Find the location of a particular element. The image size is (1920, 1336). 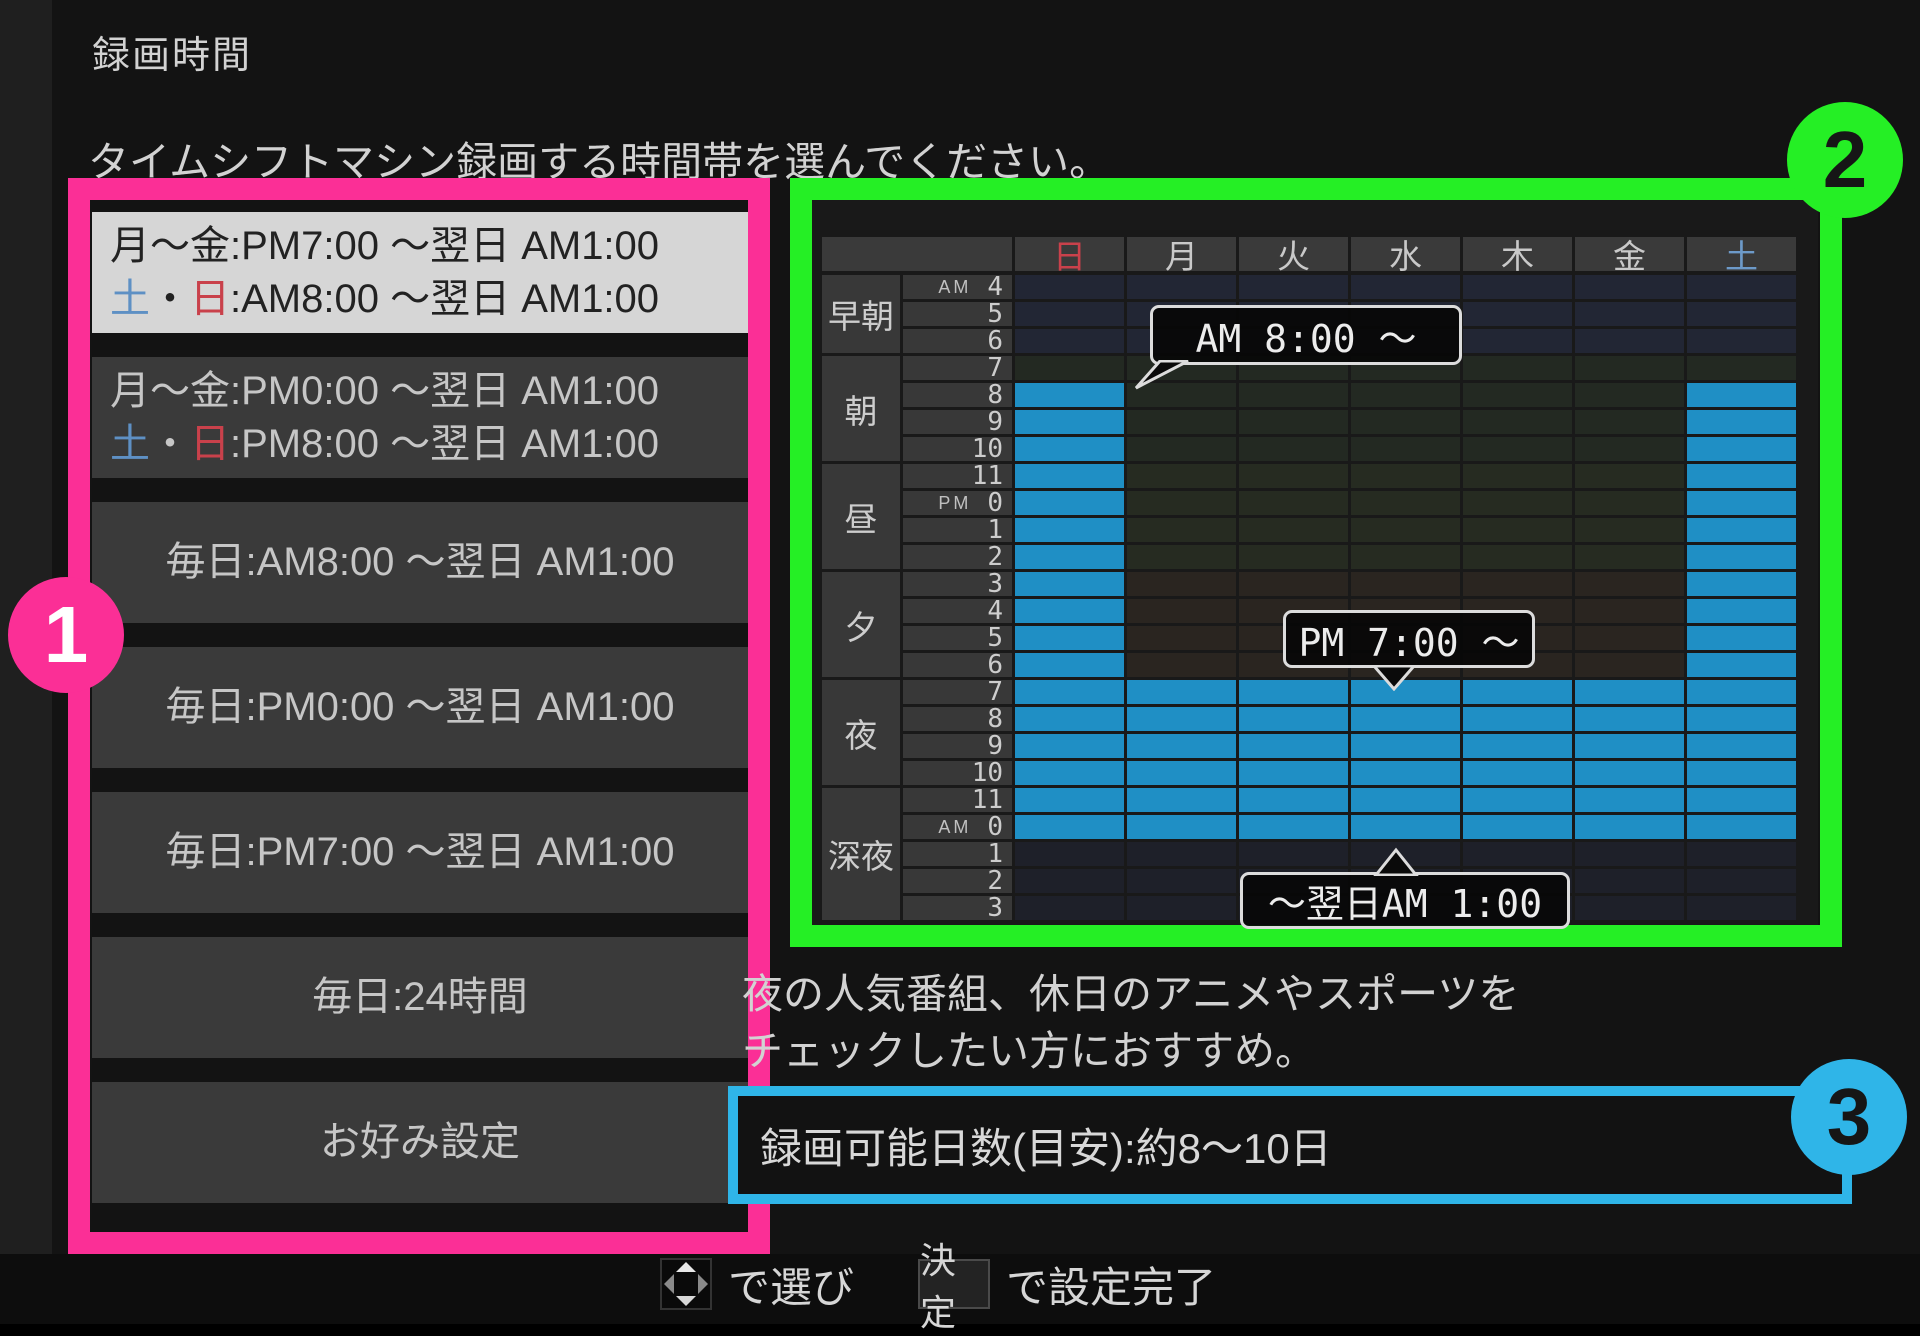

schedule-cell-日-9-recording is located at coordinates (1069, 422).